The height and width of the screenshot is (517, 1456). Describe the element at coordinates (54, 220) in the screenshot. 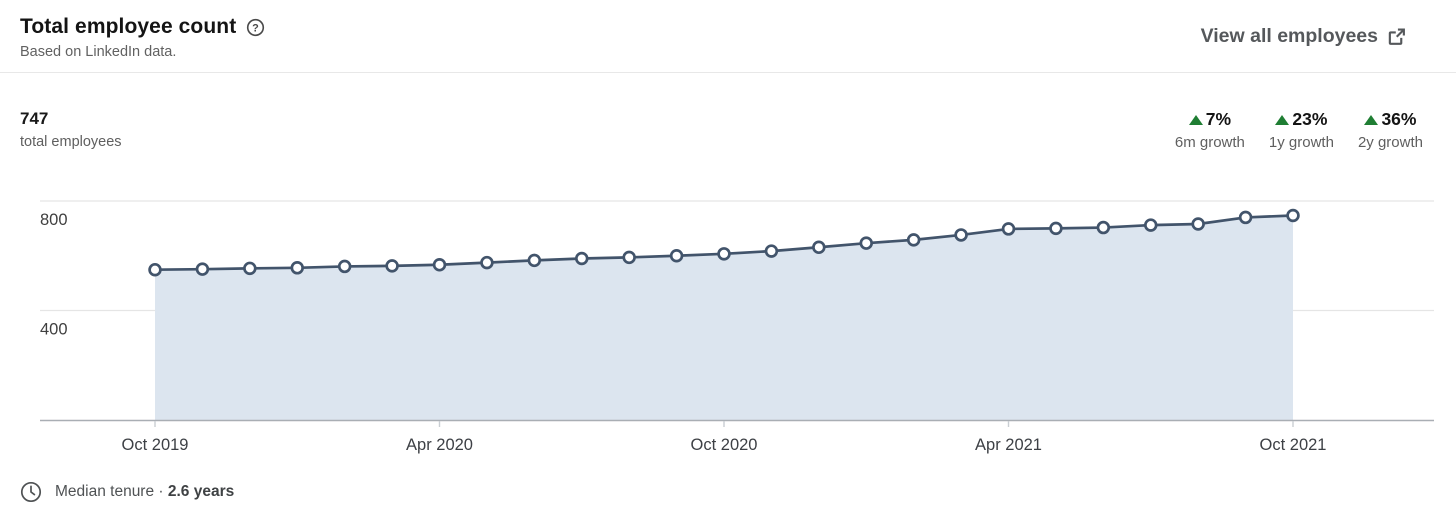

I see `y-axis-label: 800` at that location.